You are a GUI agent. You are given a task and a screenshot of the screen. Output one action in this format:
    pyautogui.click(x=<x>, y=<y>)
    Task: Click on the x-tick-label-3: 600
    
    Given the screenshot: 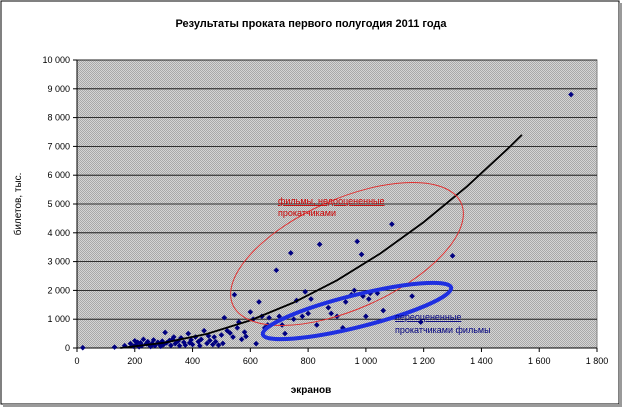 What is the action you would take?
    pyautogui.click(x=250, y=361)
    